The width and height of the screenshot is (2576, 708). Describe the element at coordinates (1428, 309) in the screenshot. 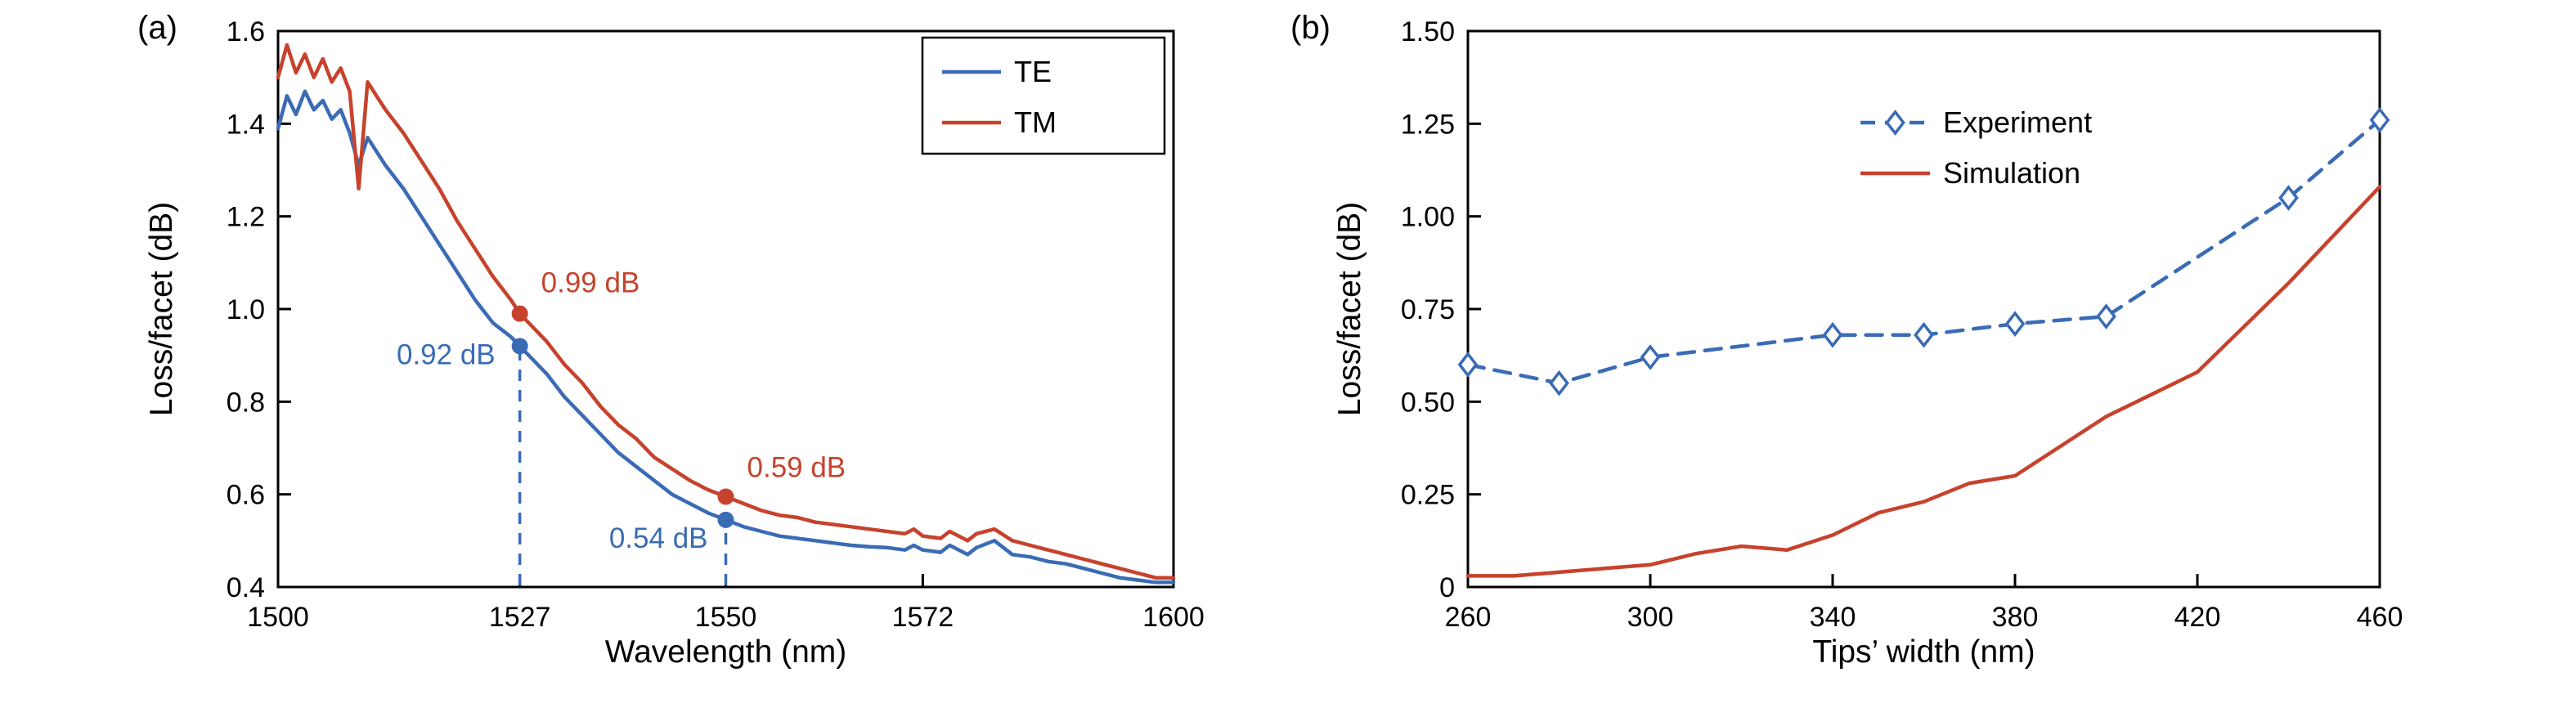

I see `y-tick-label: 0.75` at that location.